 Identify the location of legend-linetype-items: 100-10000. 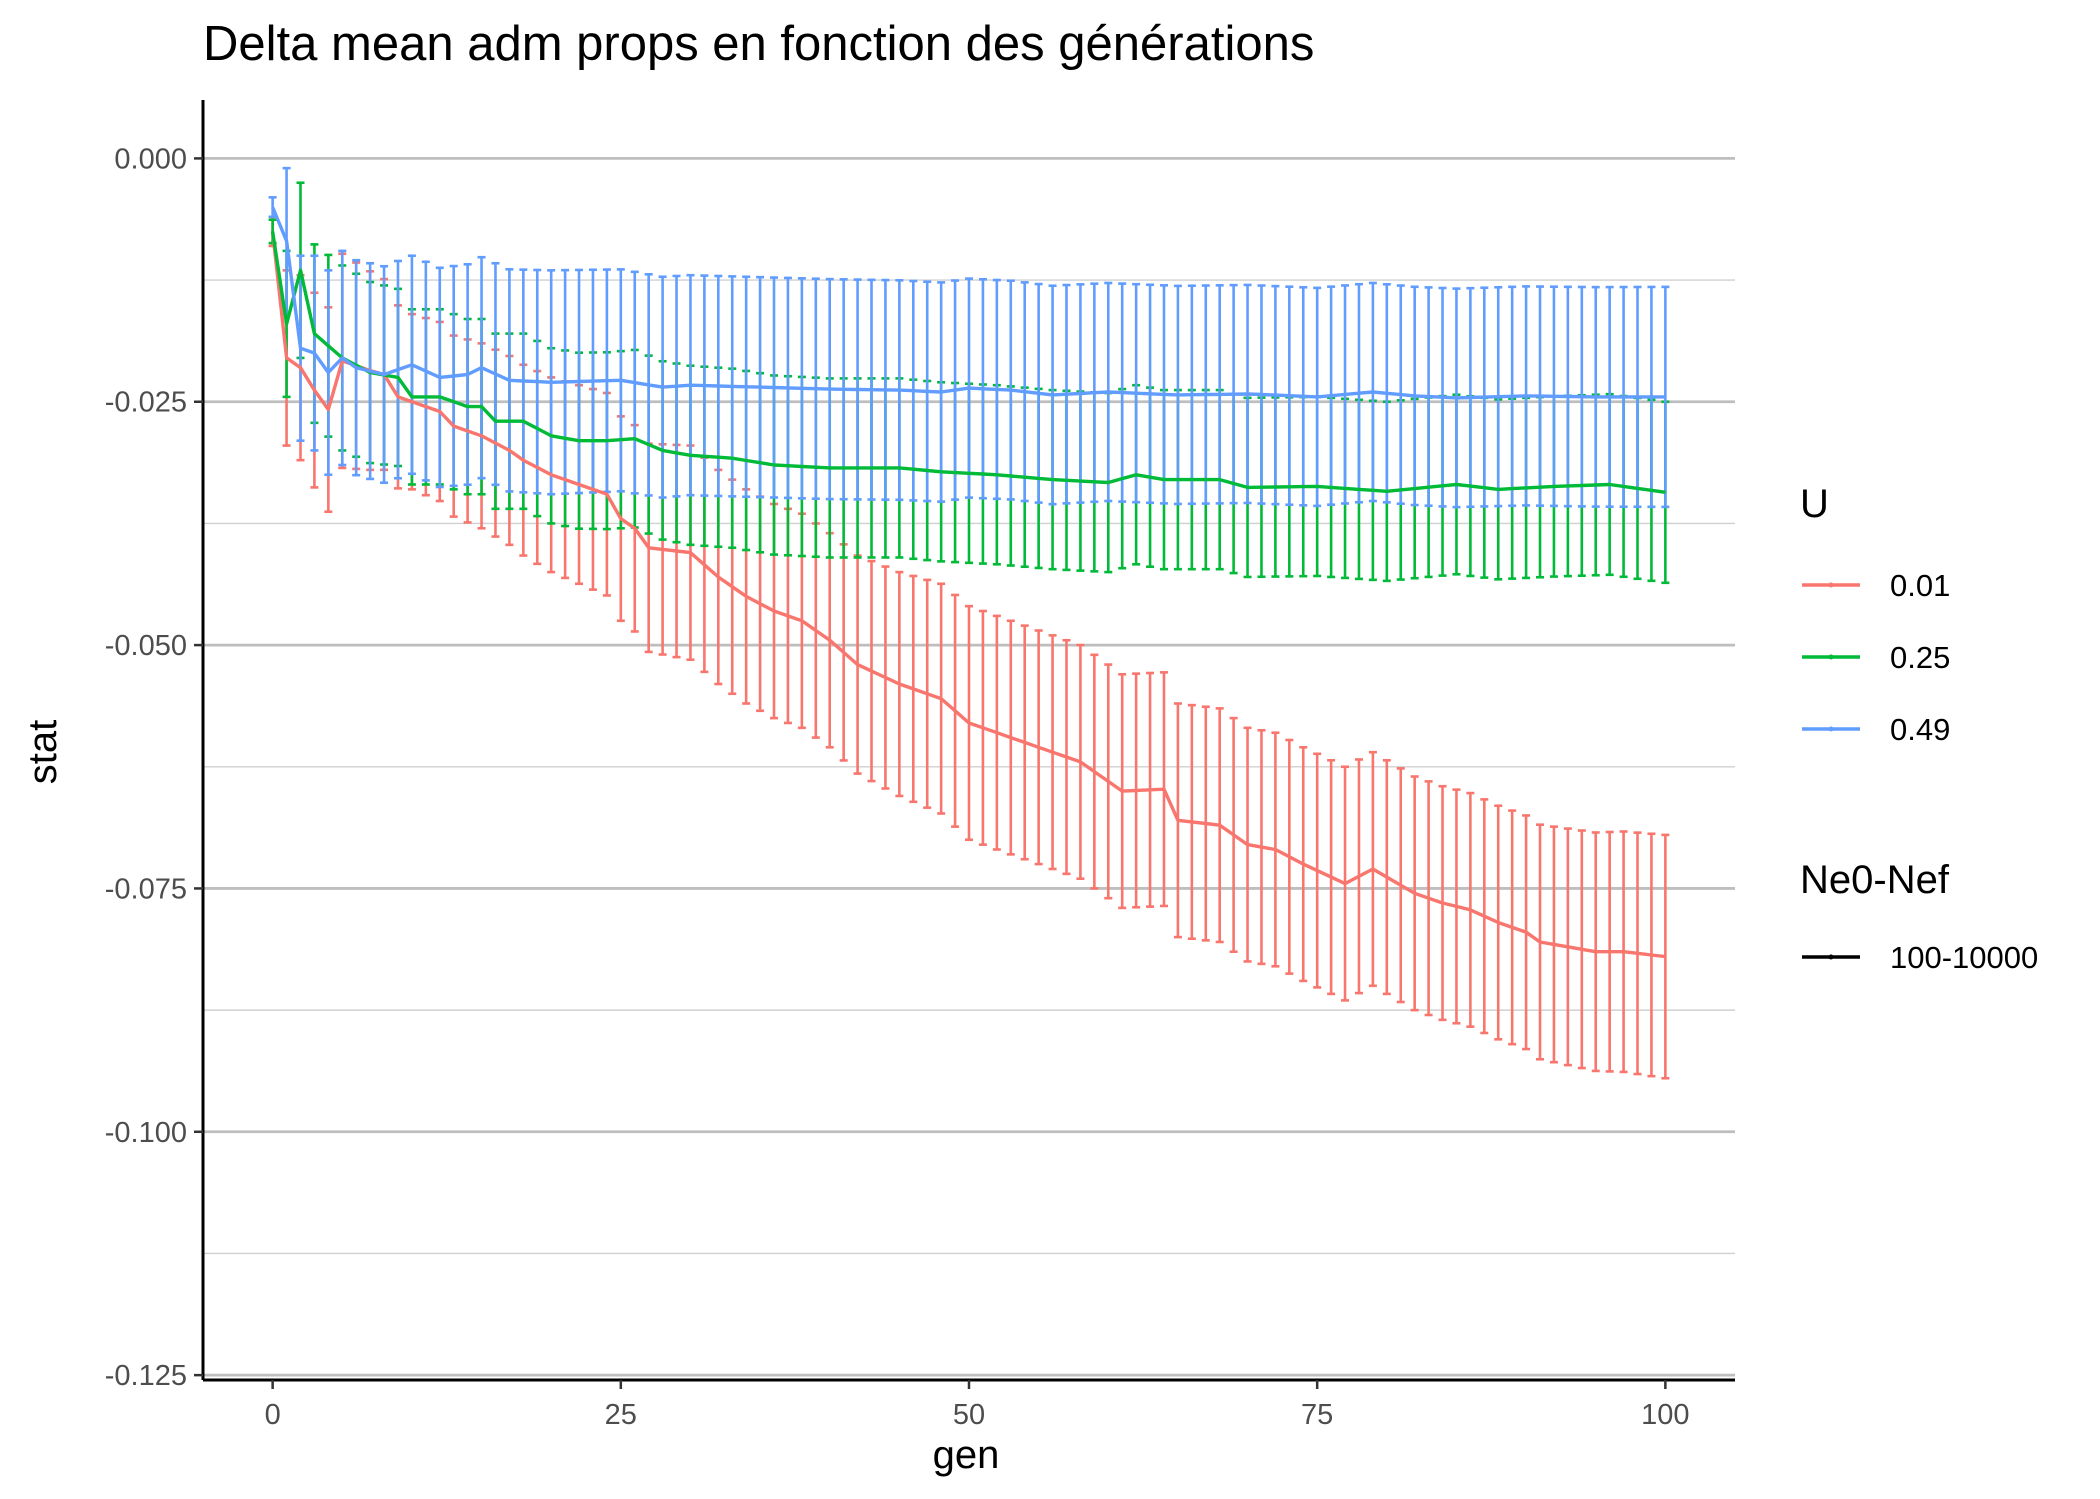
(1920, 957).